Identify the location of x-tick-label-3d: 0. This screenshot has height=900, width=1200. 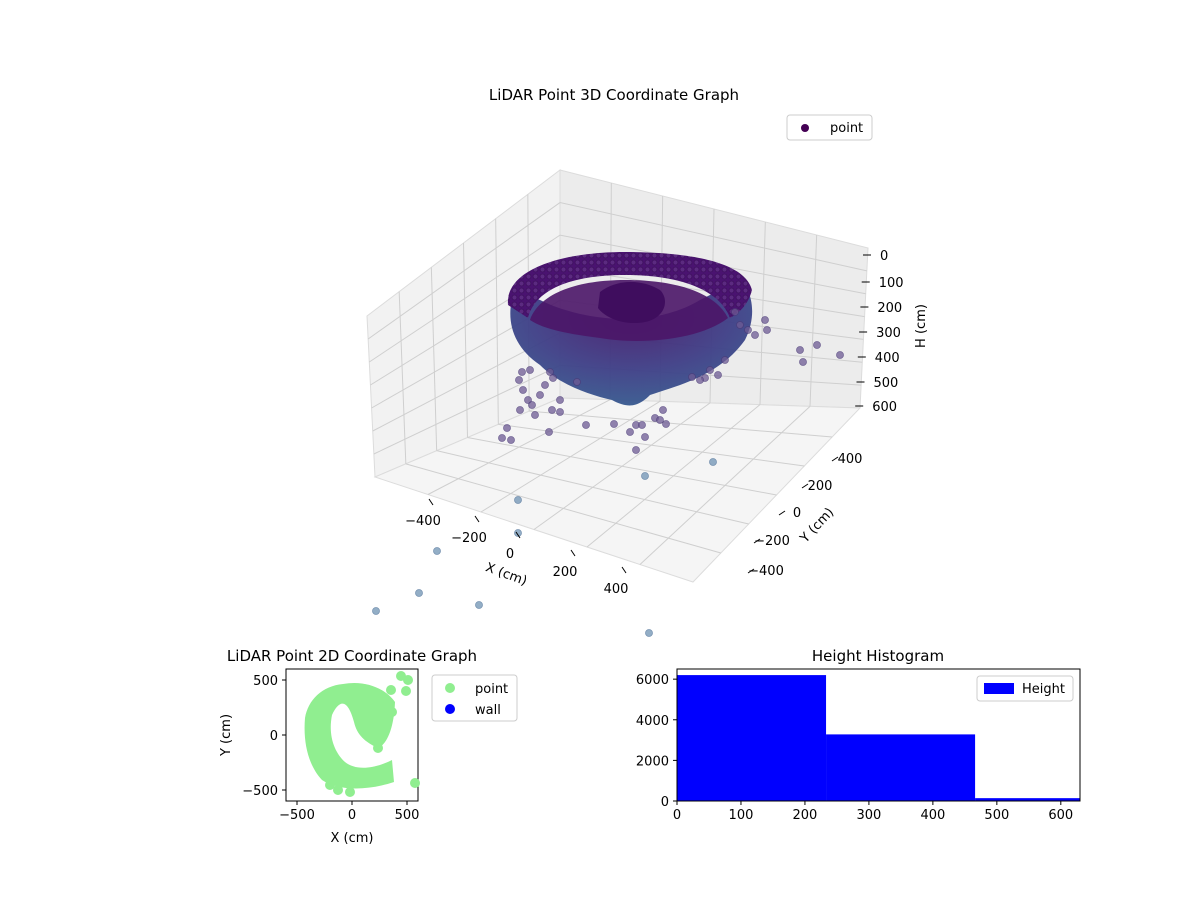
(510, 554).